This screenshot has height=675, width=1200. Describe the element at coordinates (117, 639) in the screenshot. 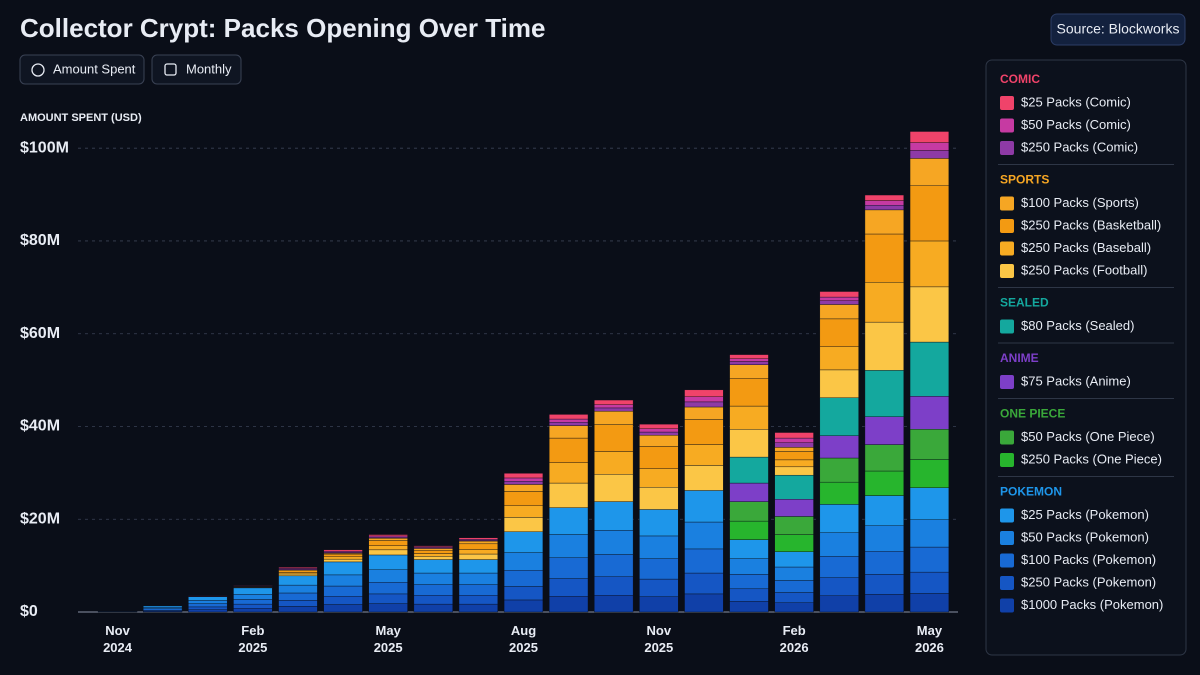

I see `x-tick-label: Nov 2024` at that location.